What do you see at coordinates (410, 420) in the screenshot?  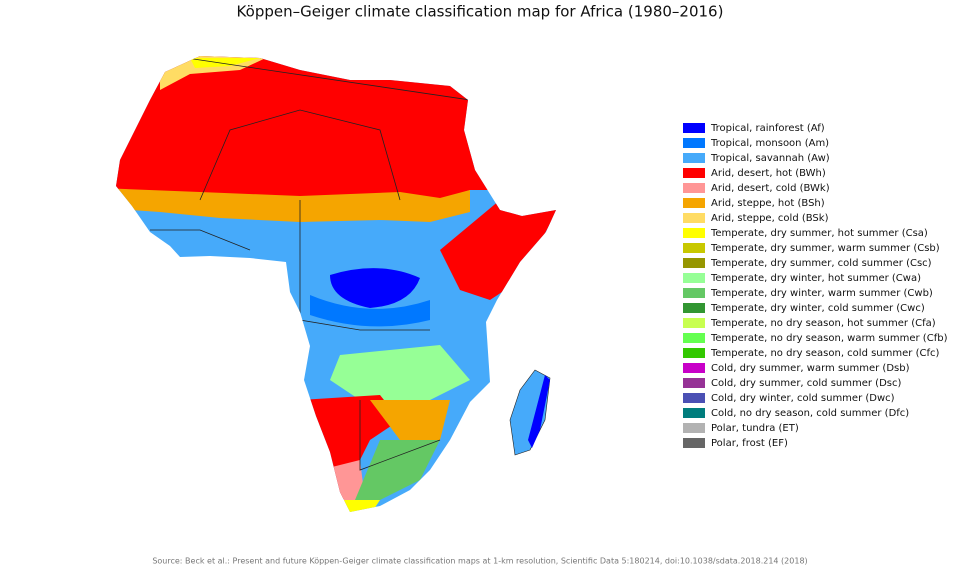 I see `kalahari-region` at bounding box center [410, 420].